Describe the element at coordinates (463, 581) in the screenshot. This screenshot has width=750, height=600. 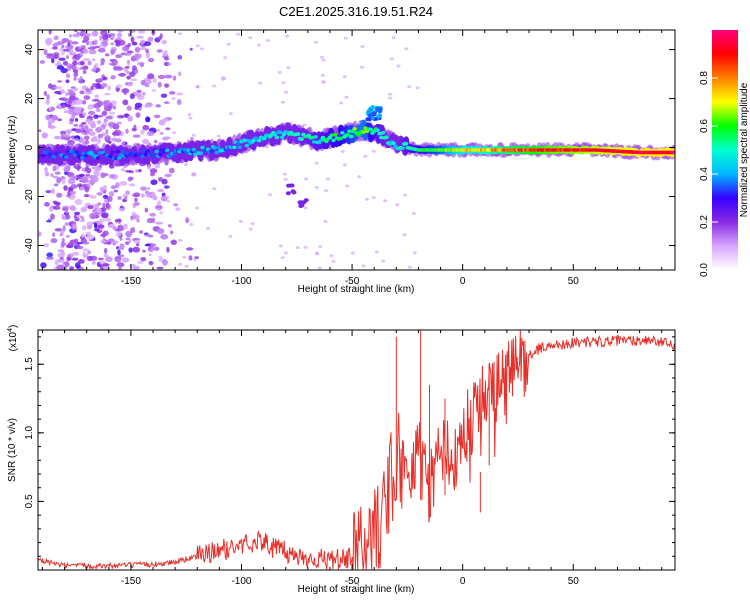
I see `x-tick-label: 0` at that location.